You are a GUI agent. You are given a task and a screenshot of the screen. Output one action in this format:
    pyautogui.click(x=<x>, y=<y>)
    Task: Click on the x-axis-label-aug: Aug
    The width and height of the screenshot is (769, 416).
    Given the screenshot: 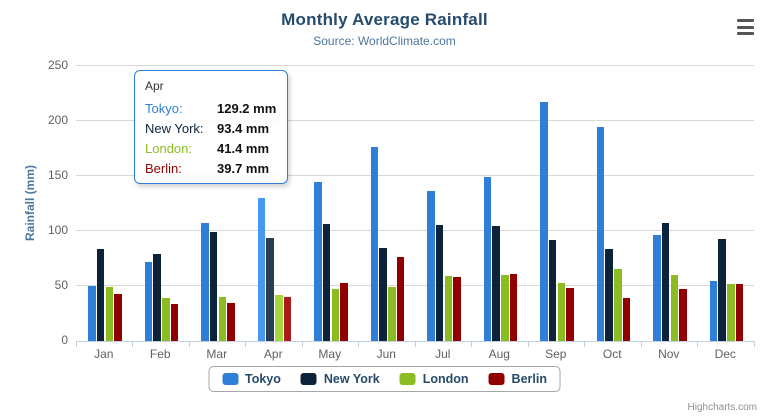 What is the action you would take?
    pyautogui.click(x=499, y=354)
    